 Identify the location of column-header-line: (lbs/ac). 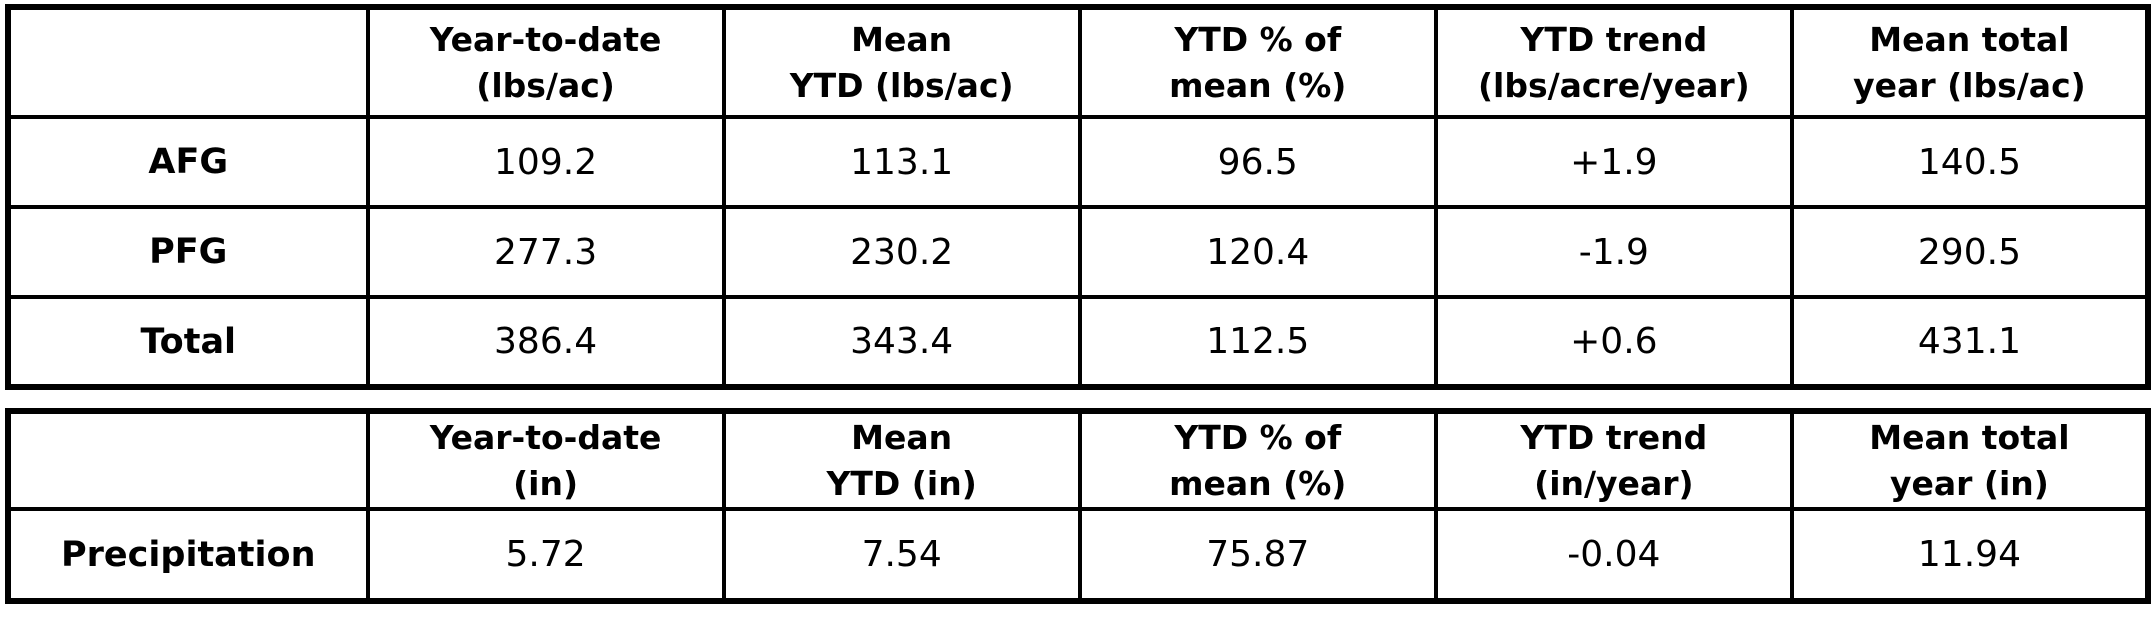
(545, 85).